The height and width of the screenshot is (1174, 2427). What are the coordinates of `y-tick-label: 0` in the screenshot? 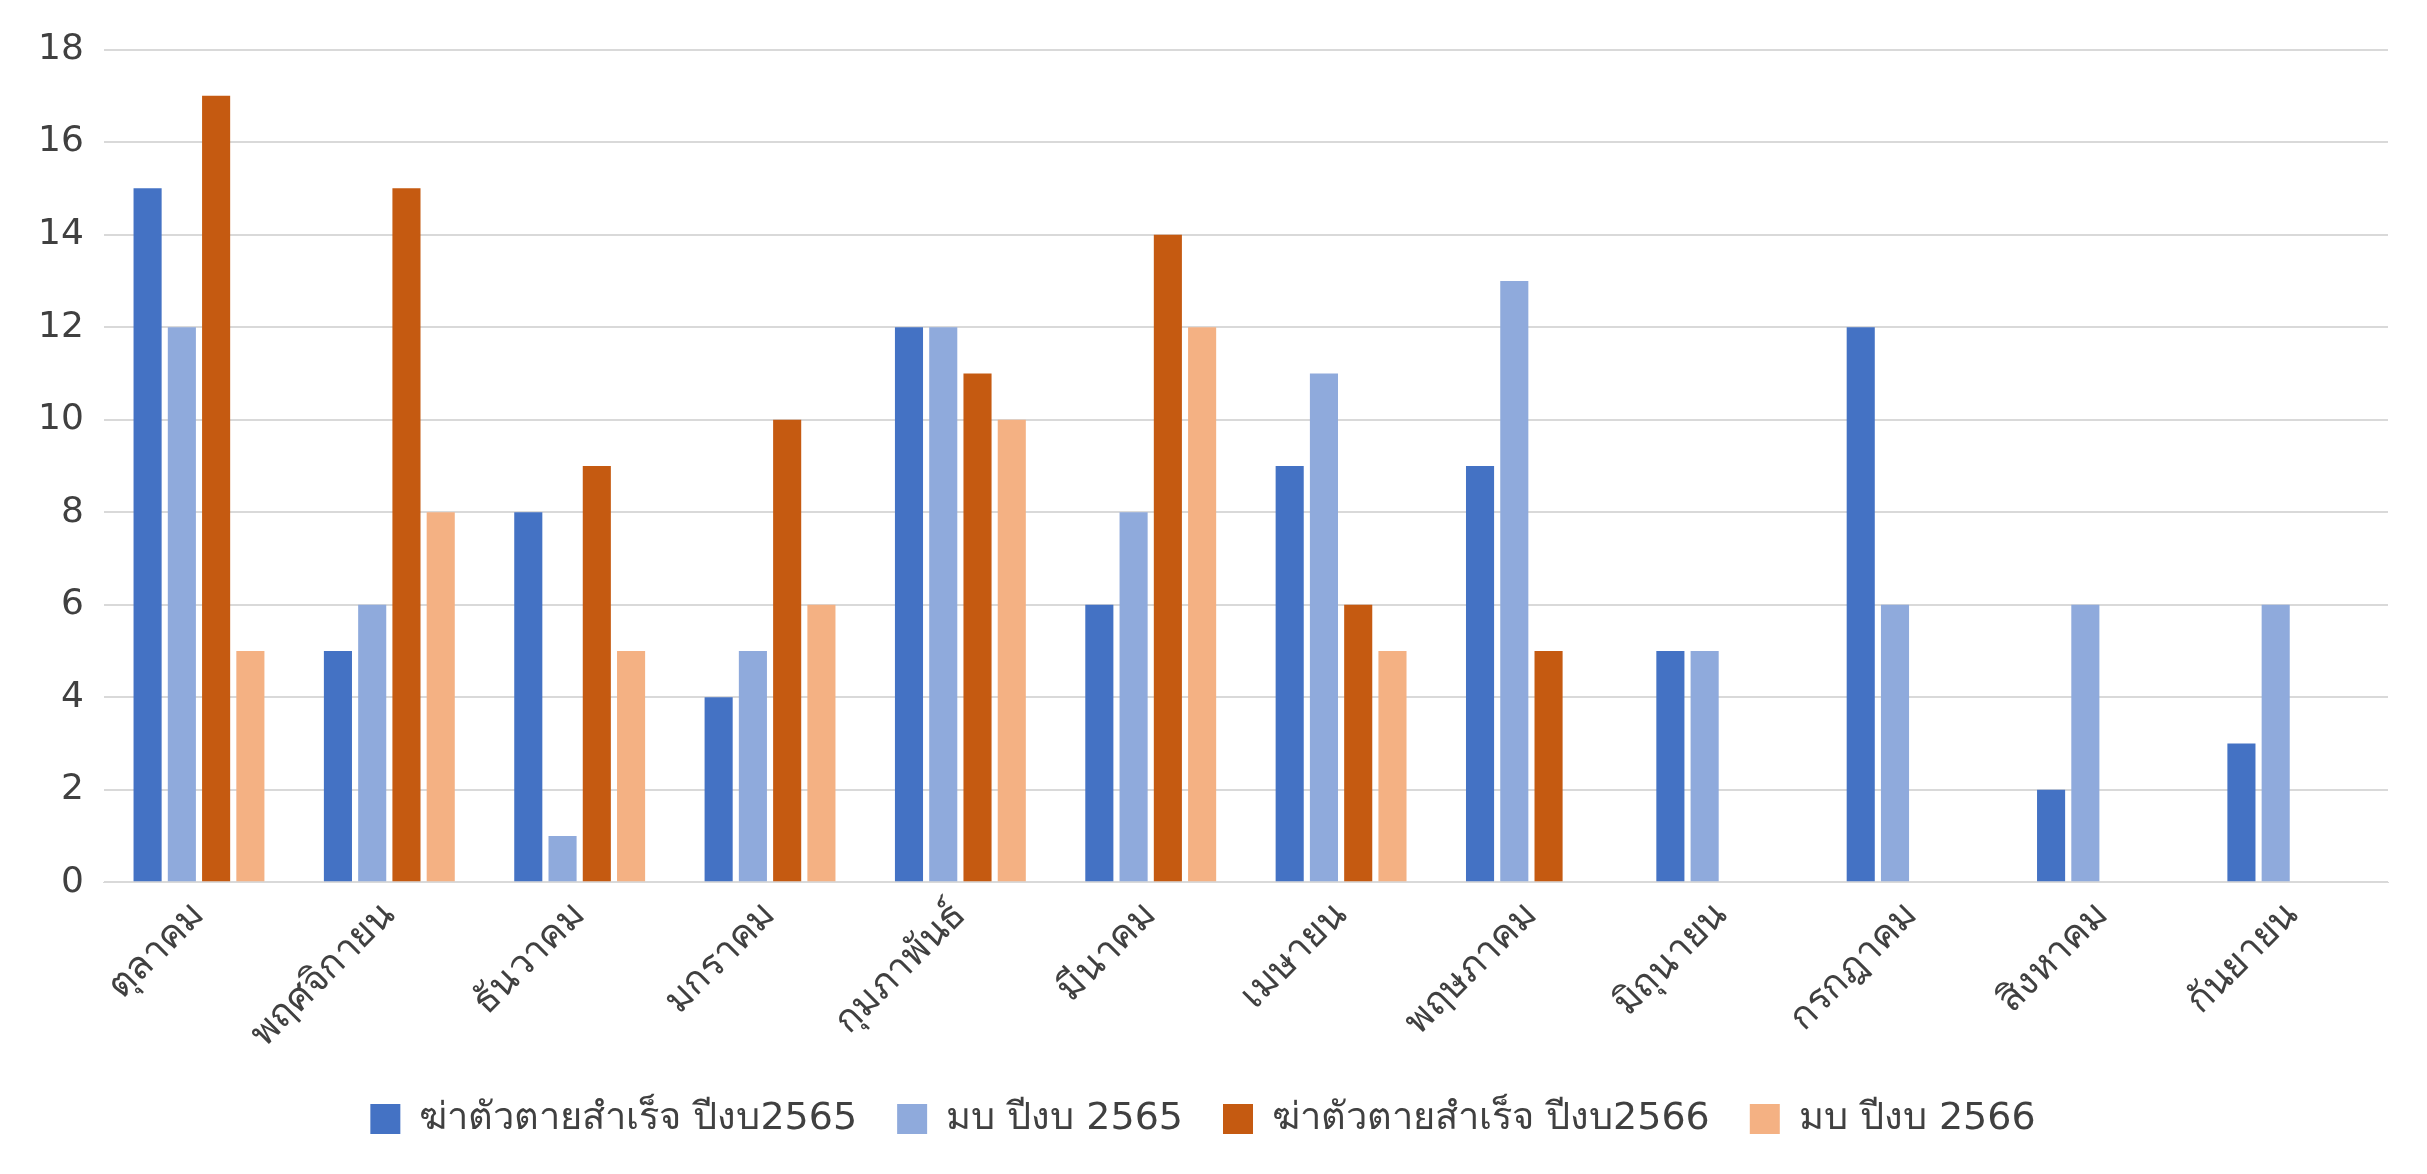 It's located at (72, 879).